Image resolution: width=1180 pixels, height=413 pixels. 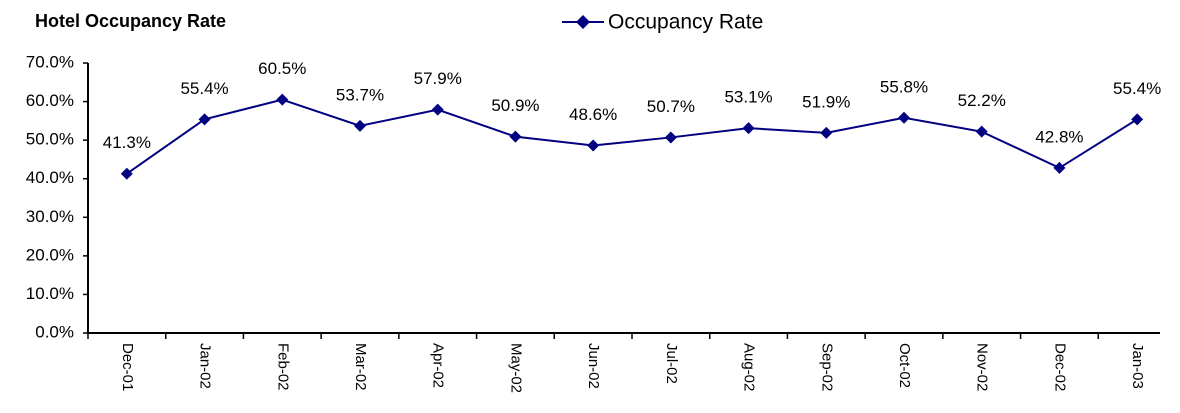 What do you see at coordinates (438, 78) in the screenshot?
I see `data-label: 57.9%` at bounding box center [438, 78].